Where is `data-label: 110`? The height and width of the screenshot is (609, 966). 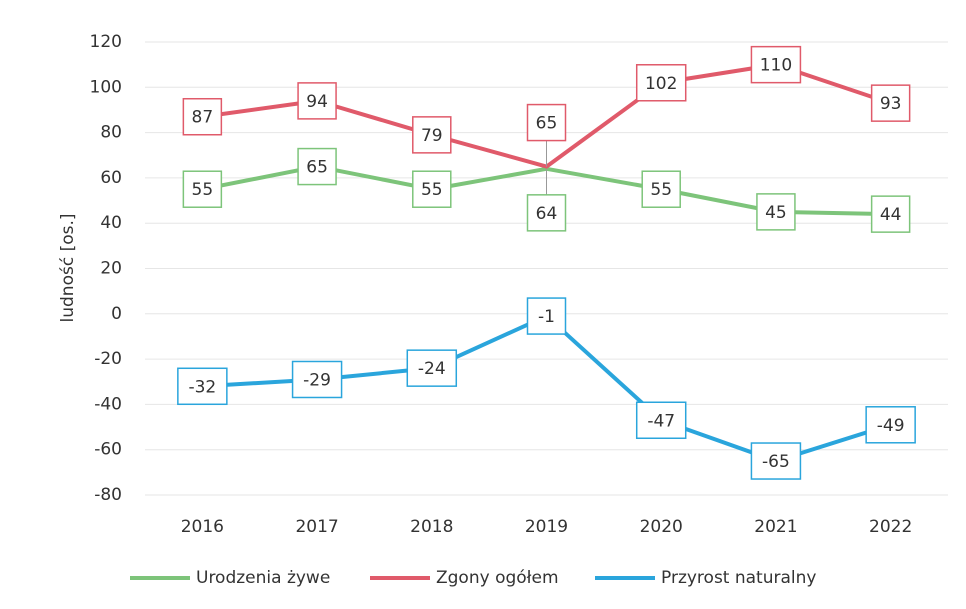 data-label: 110 is located at coordinates (776, 66).